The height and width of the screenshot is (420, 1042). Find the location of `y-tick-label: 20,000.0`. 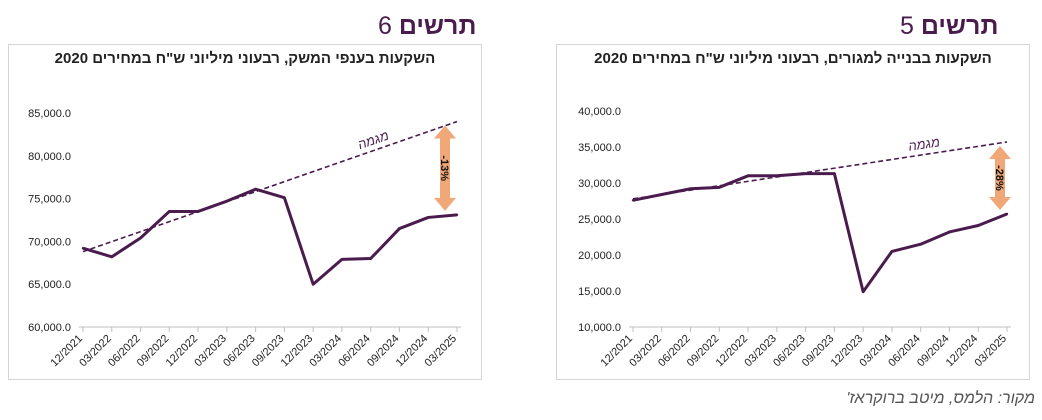

y-tick-label: 20,000.0 is located at coordinates (599, 256).